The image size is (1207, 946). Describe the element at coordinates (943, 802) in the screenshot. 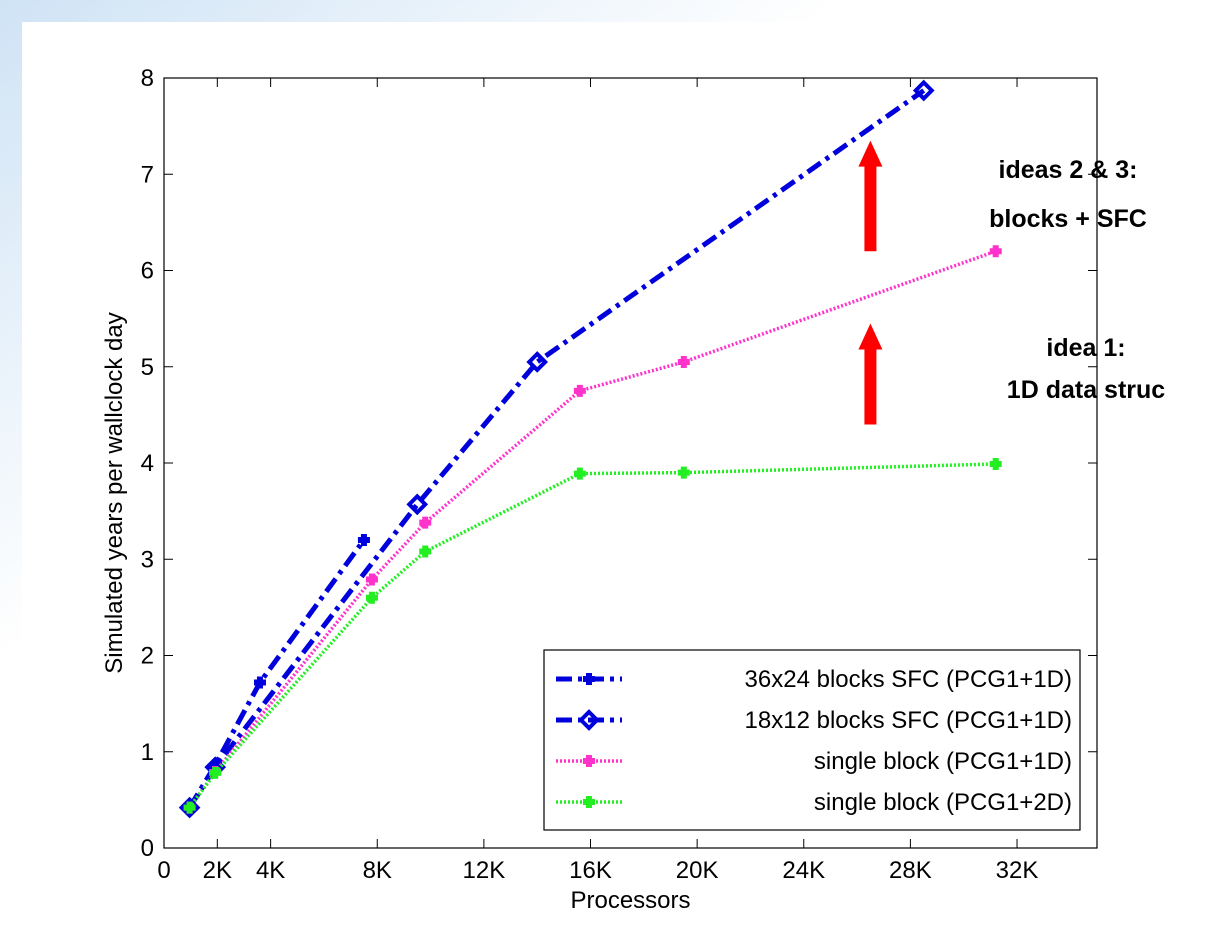

I see `legend-entry-4: single block (PCG1+2D)` at that location.